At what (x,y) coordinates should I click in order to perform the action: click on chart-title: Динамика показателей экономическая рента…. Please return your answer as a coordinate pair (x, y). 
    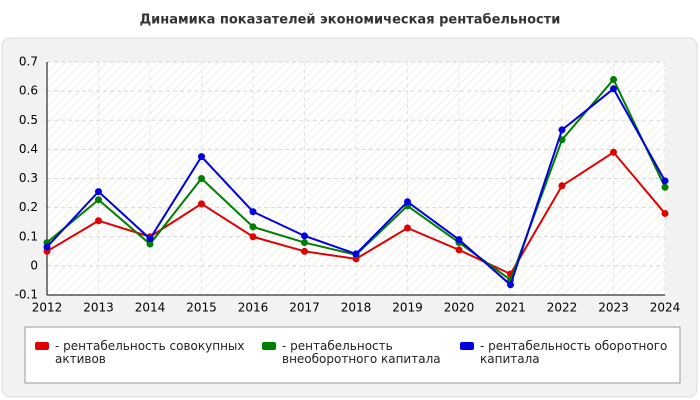
    Looking at the image, I should click on (350, 20).